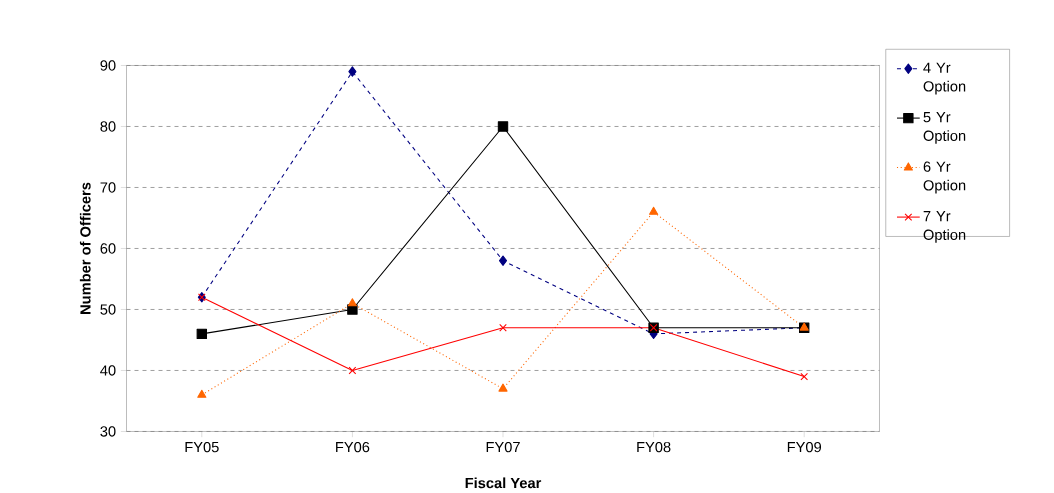  Describe the element at coordinates (654, 447) in the screenshot. I see `x-tick-label: FY08` at that location.